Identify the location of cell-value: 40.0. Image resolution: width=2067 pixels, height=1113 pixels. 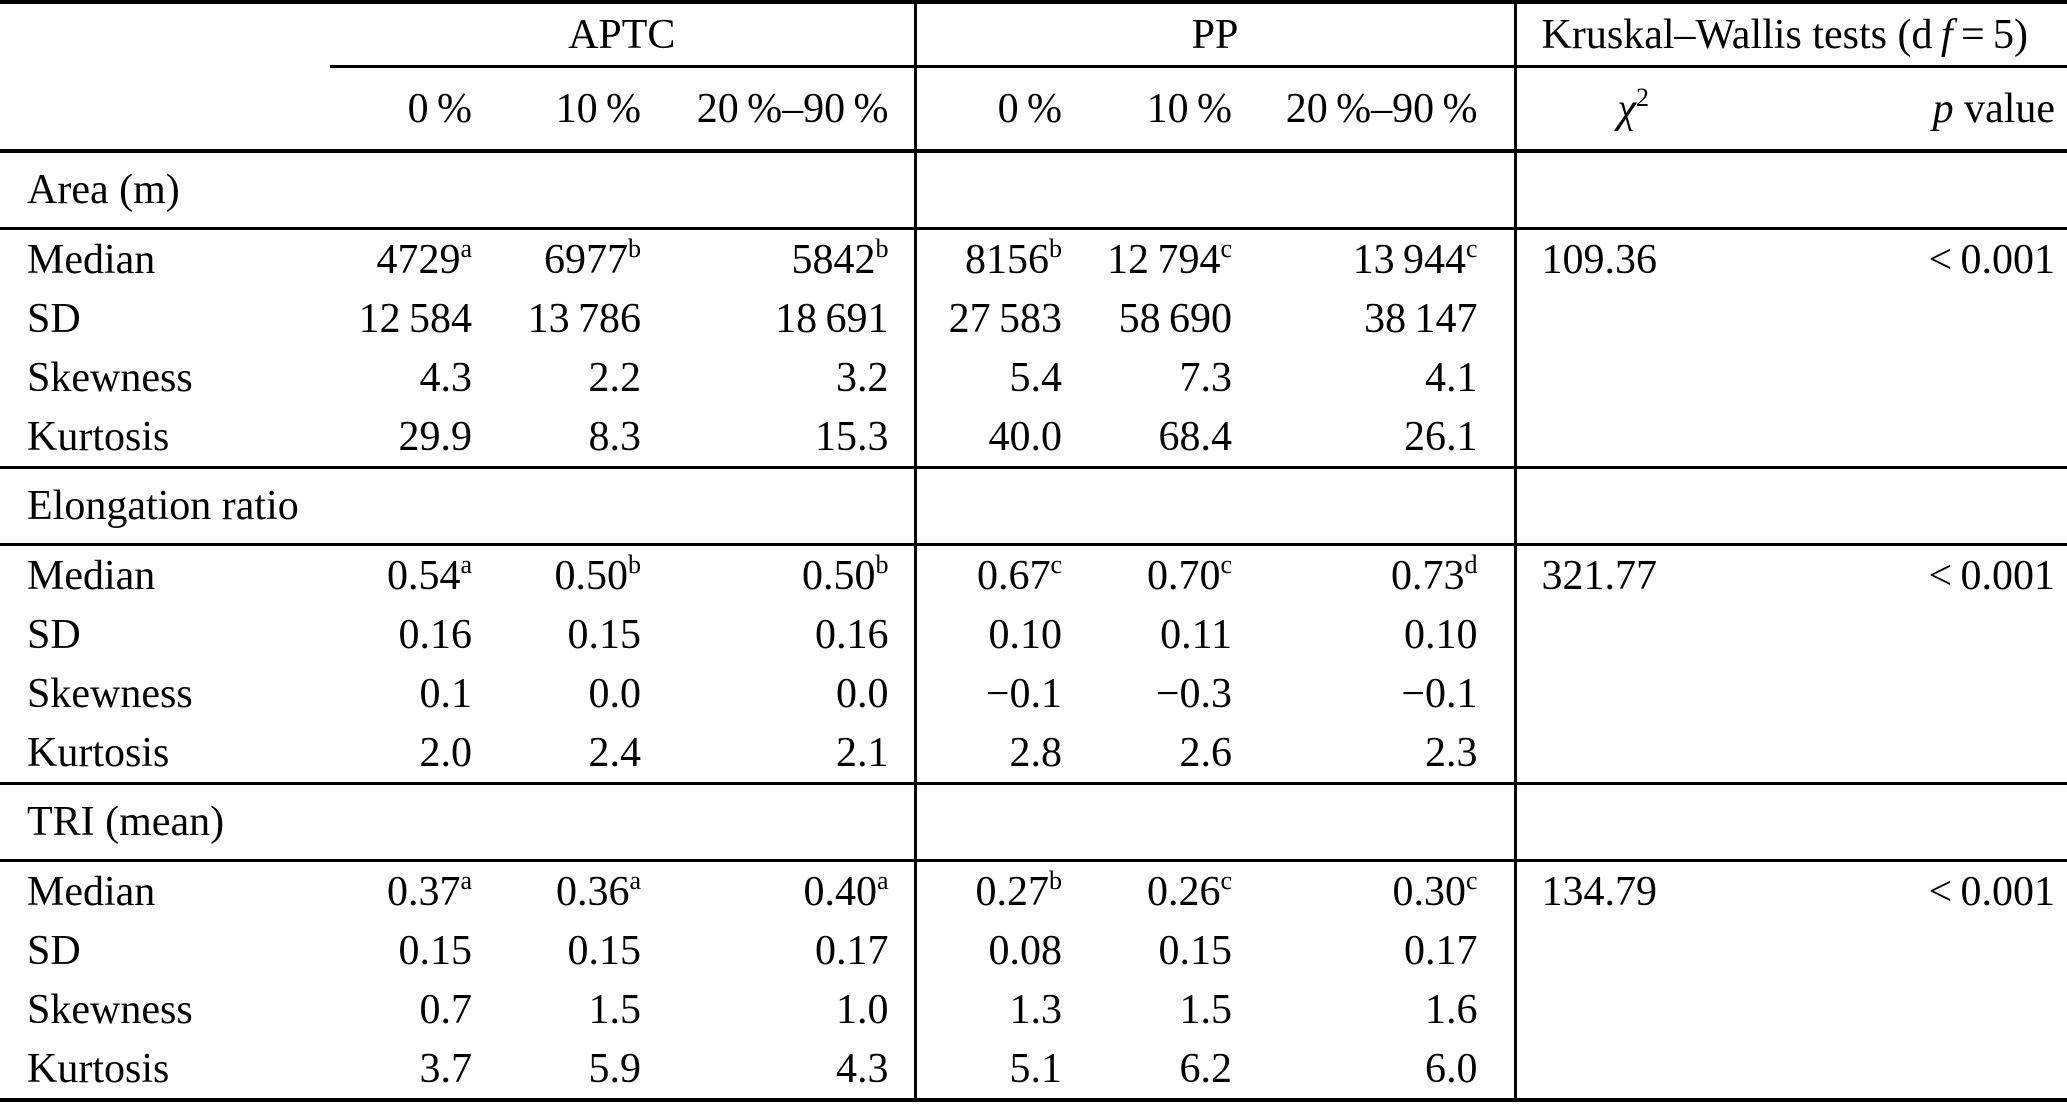
(992, 437).